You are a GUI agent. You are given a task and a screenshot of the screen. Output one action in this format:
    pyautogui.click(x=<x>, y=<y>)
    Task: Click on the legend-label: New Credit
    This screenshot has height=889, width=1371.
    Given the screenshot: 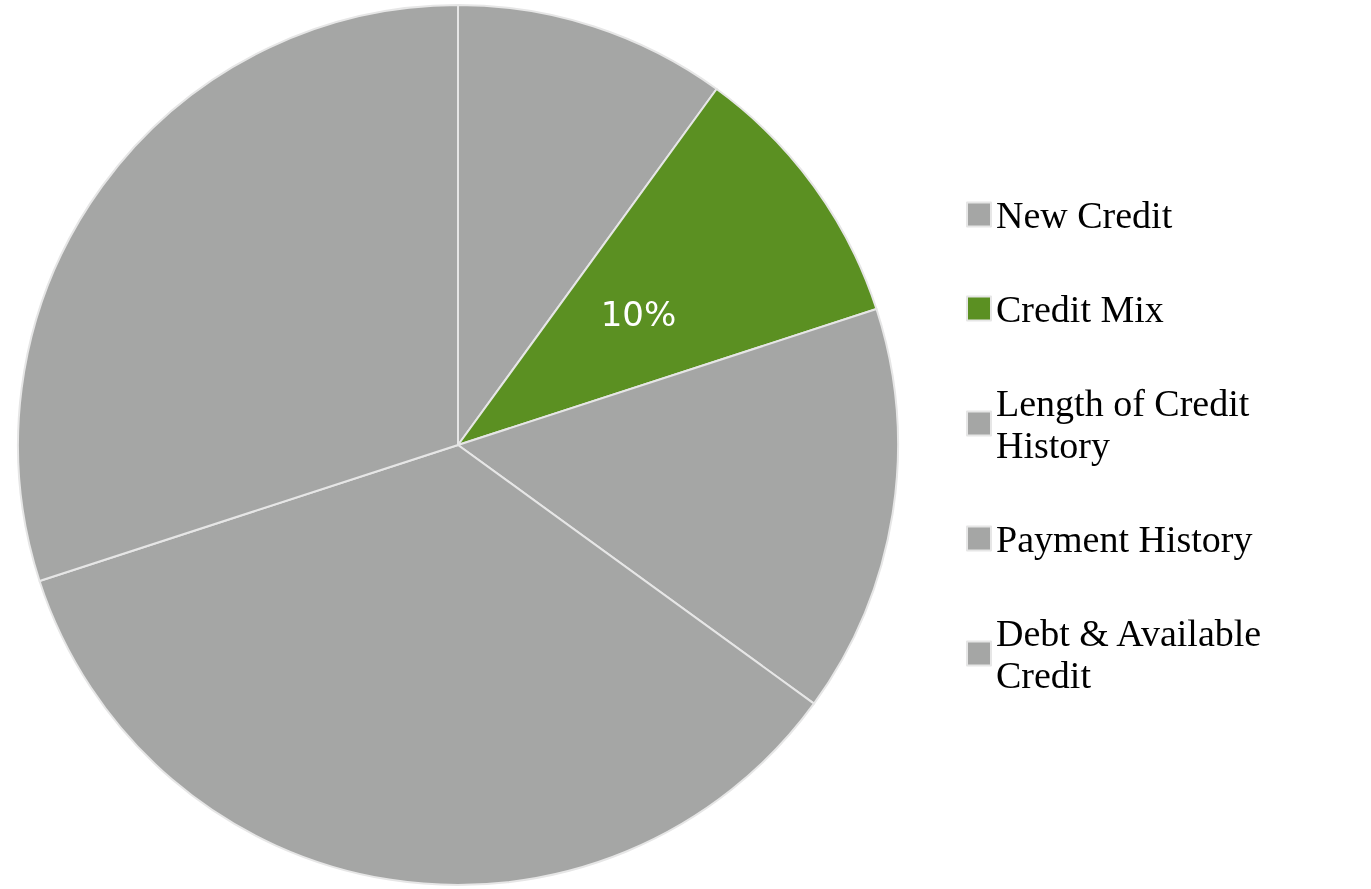 What is the action you would take?
    pyautogui.click(x=1084, y=214)
    